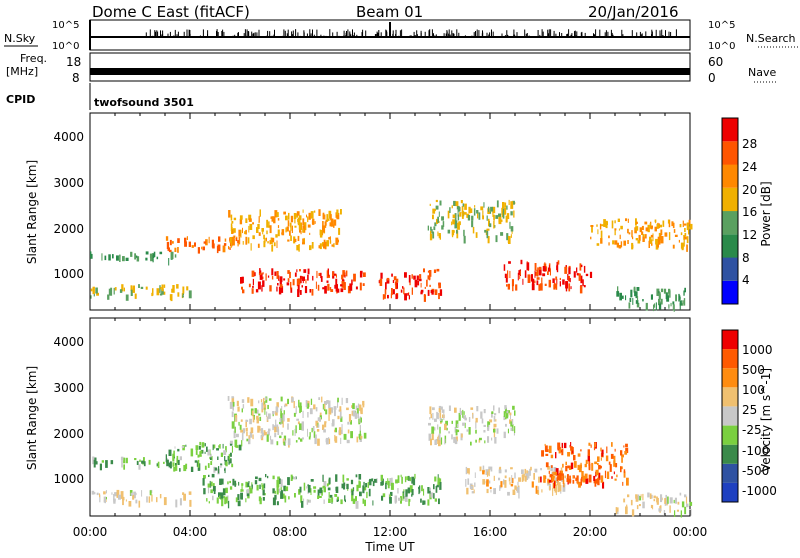  I want to click on velocity-ytick-4000: 4000, so click(68, 342).